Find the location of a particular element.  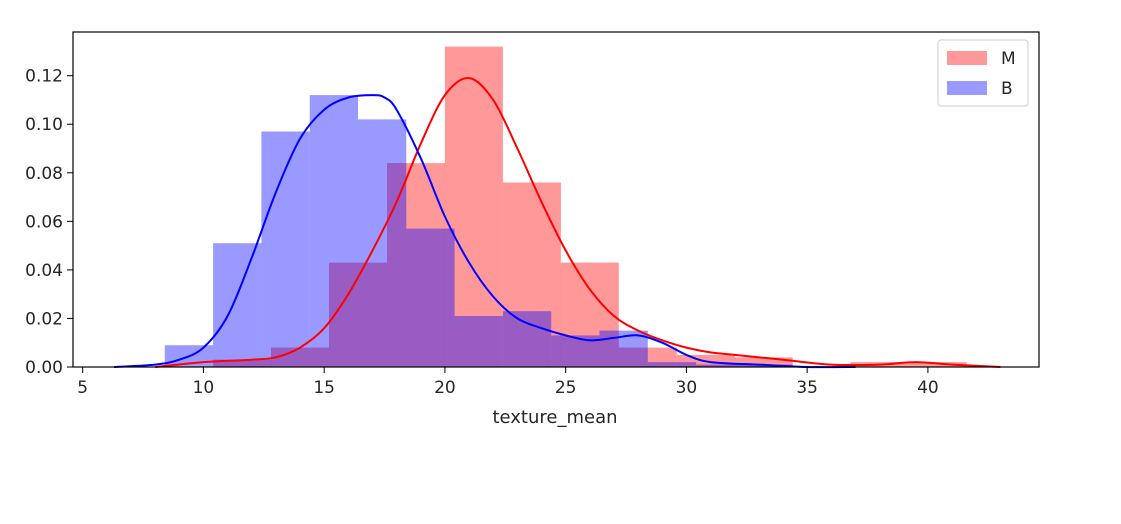

x-tick-label: 25 is located at coordinates (566, 388).